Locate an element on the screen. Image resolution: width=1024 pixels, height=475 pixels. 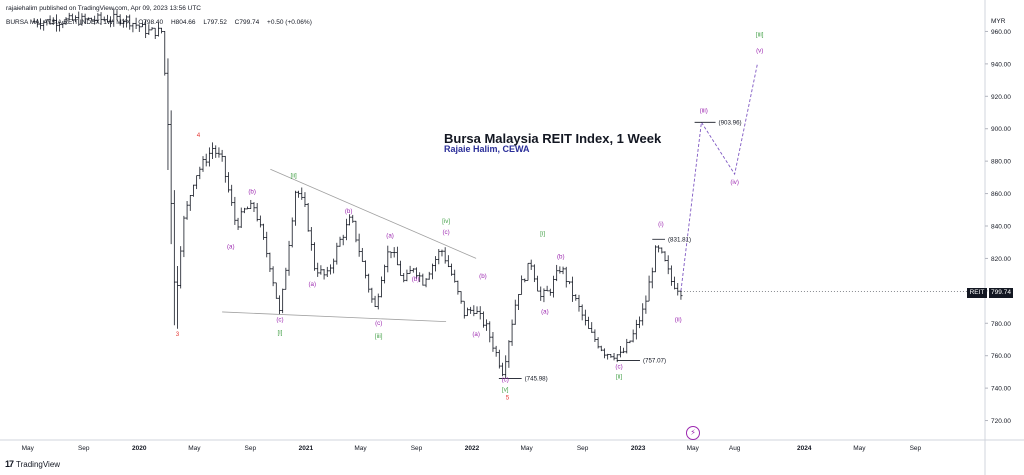
lightning-icon: ⚡ is located at coordinates (693, 433).